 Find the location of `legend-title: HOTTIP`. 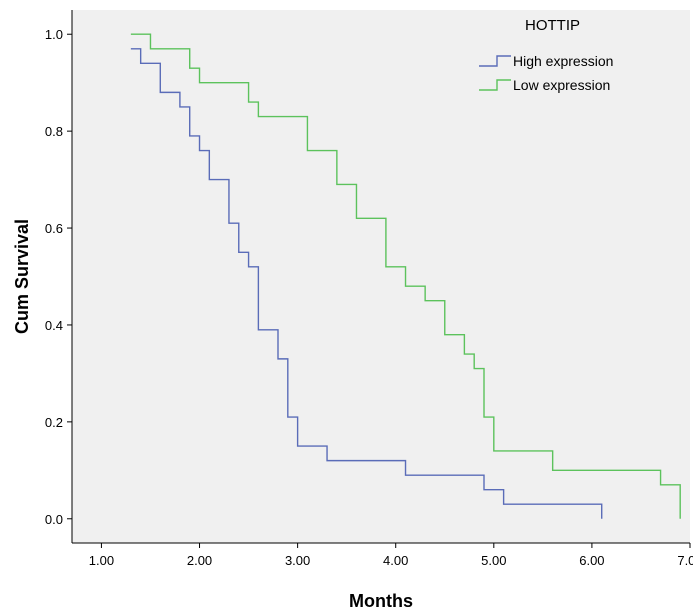

legend-title: HOTTIP is located at coordinates (552, 25).